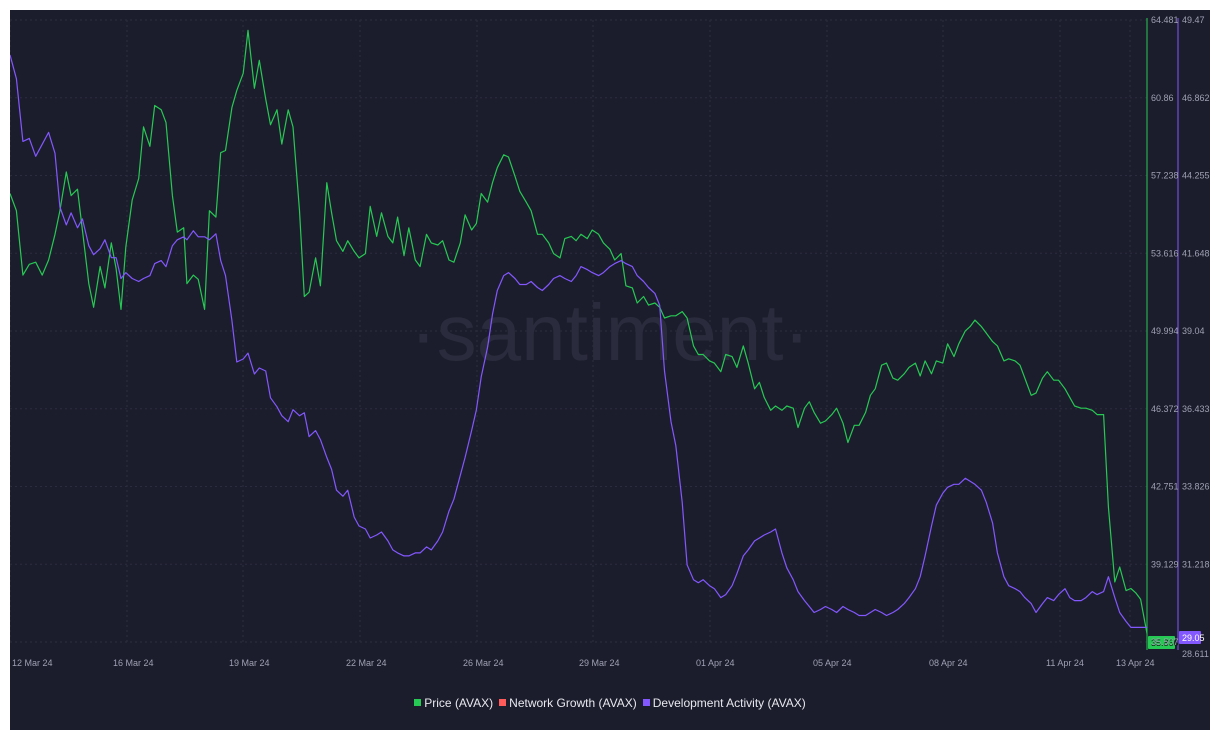 Image resolution: width=1220 pixels, height=740 pixels. Describe the element at coordinates (573, 703) in the screenshot. I see `legend-label: Network Growth (AVAX)` at that location.